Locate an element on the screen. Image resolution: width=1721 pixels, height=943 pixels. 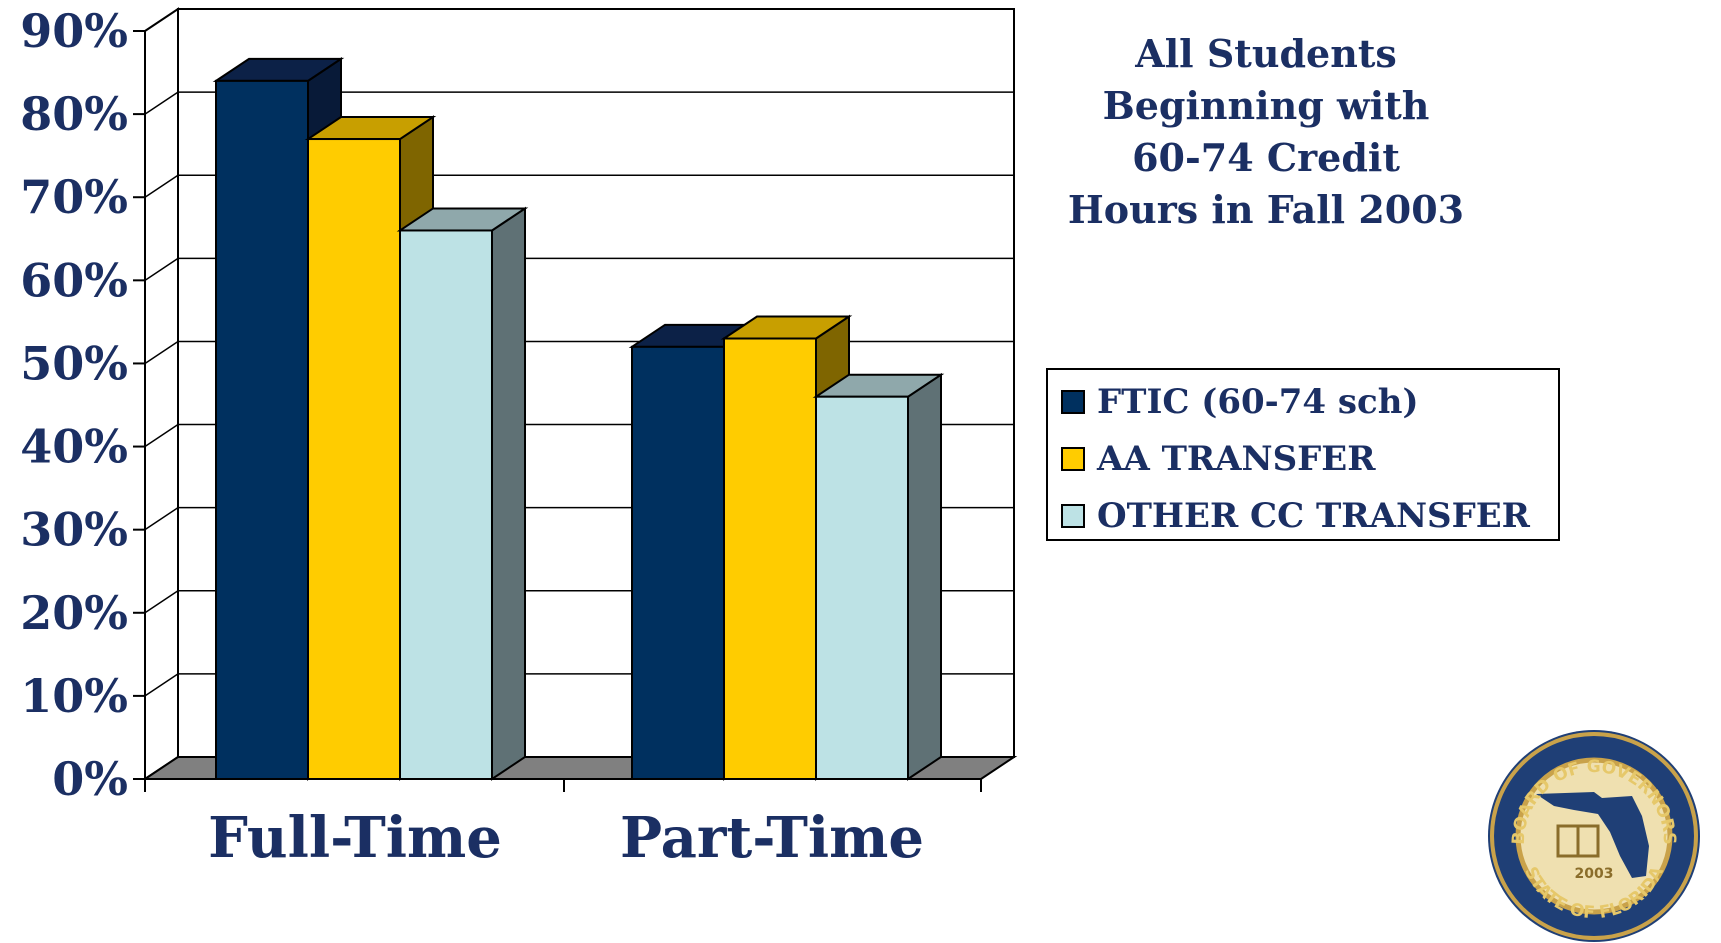
chart-title-line: 60-74 Credit is located at coordinates (1266, 157).